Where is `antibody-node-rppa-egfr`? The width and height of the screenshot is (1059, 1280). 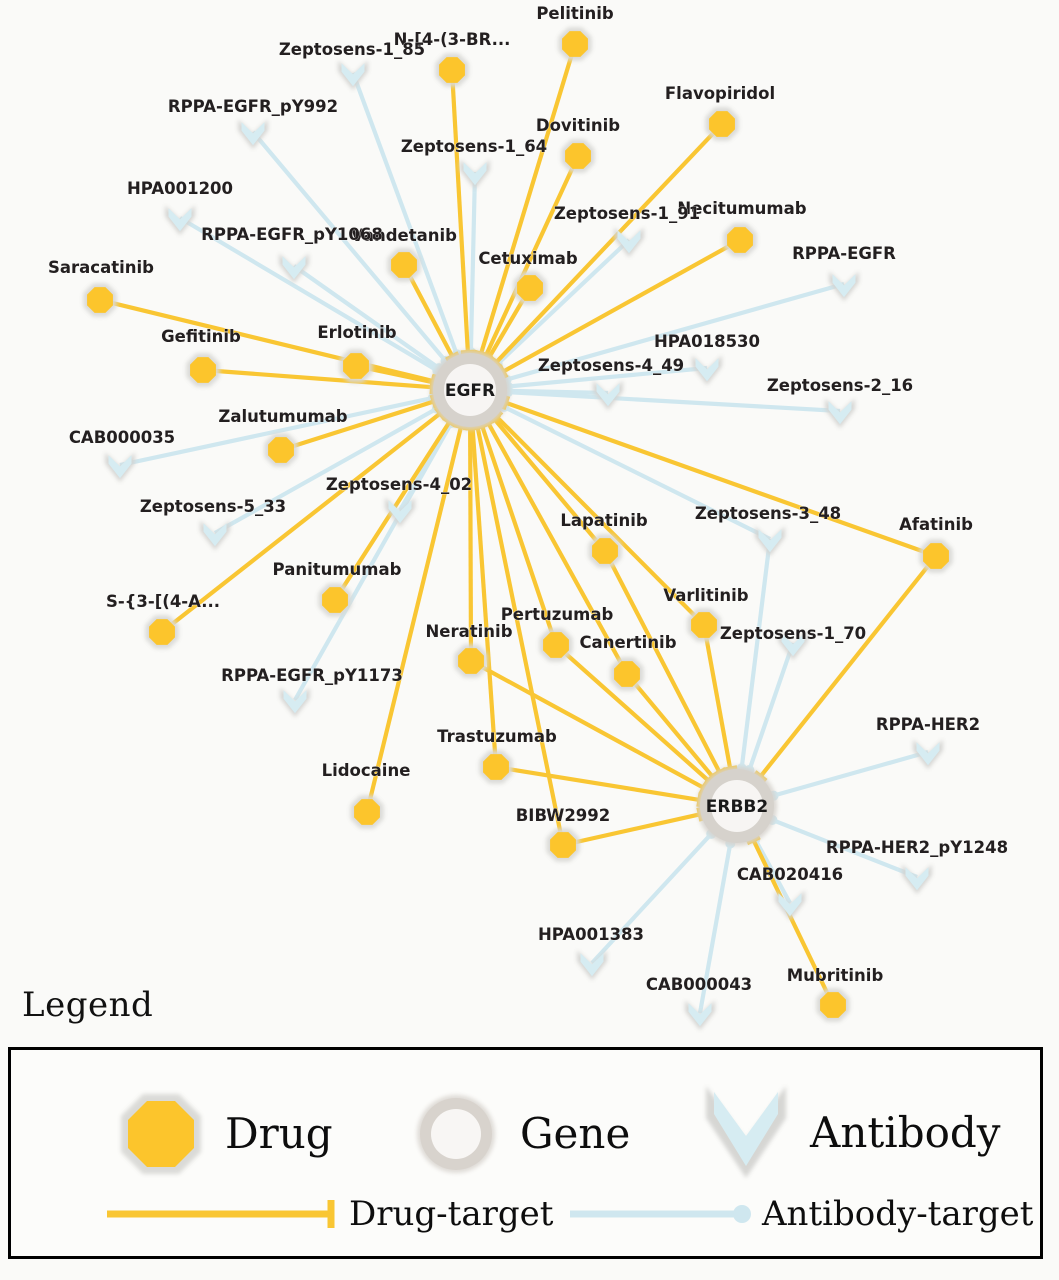 antibody-node-rppa-egfr is located at coordinates (844, 286).